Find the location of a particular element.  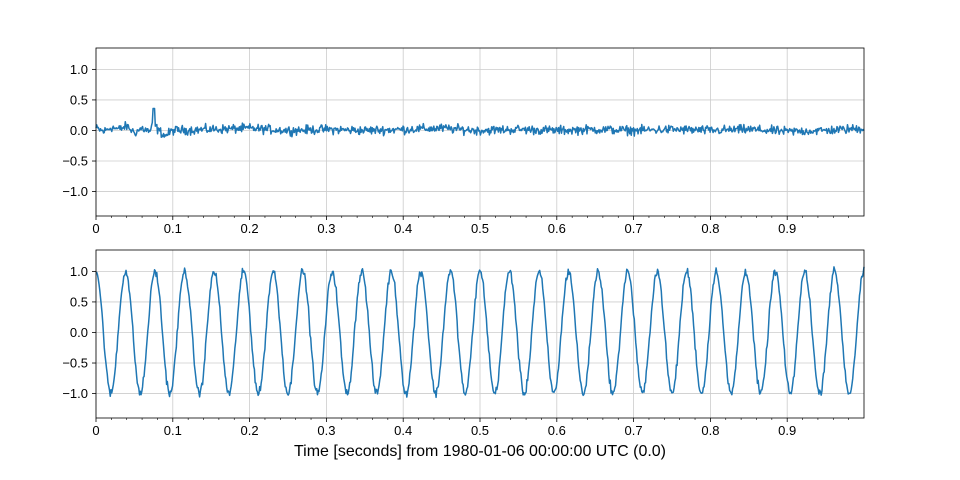

bottom-y-ticks: 1.0 0.5 0.0 −0.5 −1.0 is located at coordinates (79, 332).